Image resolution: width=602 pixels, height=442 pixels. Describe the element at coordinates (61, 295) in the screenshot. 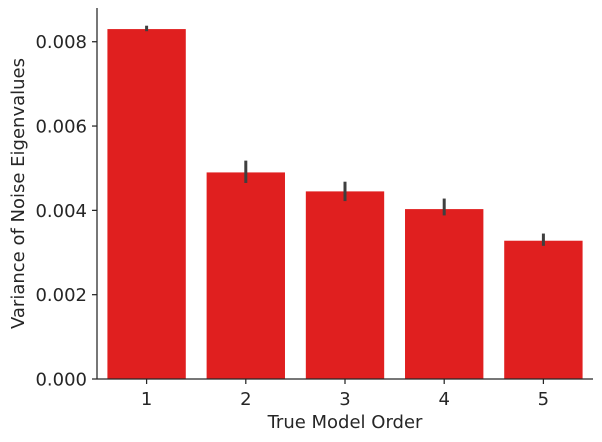

I see `y-tick-label: 0.002` at that location.